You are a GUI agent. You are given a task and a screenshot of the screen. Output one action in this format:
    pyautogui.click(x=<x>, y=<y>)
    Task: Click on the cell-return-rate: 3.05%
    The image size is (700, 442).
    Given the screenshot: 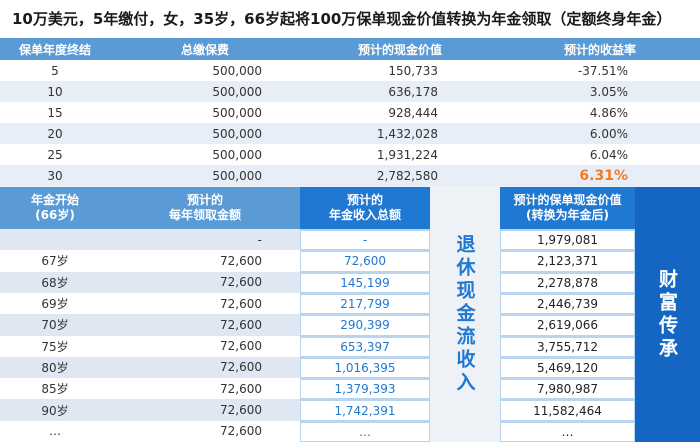 What is the action you would take?
    pyautogui.click(x=608, y=91)
    